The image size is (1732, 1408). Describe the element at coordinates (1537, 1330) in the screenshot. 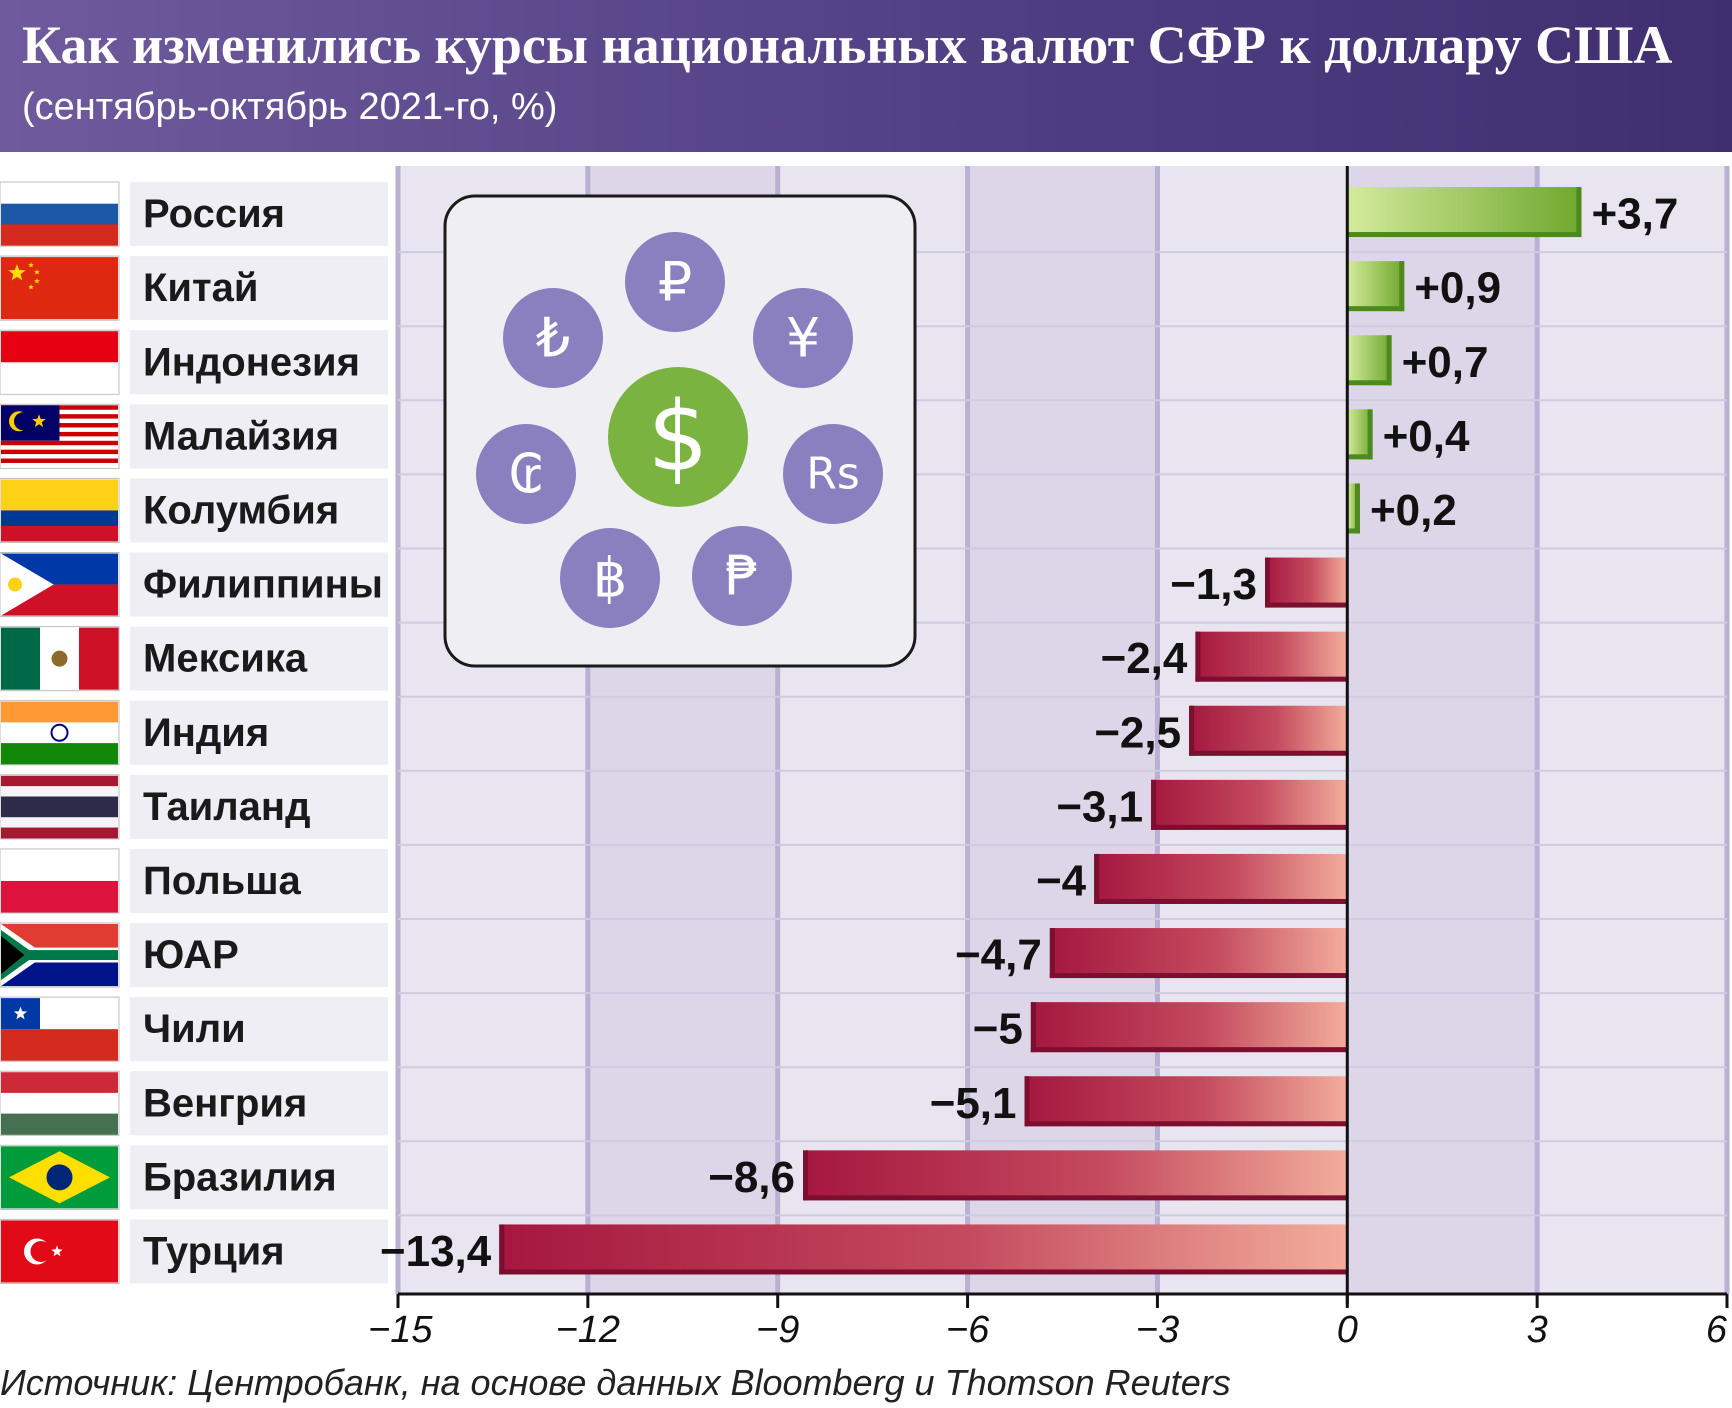

I see `x-tick-label: 3` at that location.